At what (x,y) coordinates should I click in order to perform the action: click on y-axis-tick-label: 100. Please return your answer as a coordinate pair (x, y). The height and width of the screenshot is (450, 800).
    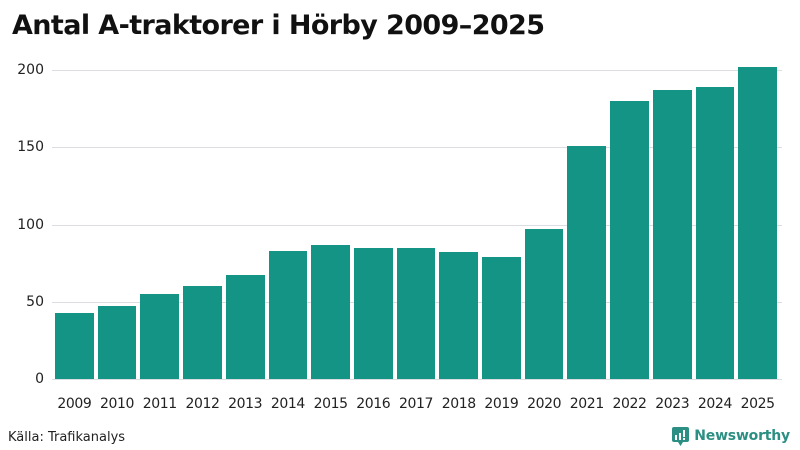
    Looking at the image, I should click on (30, 224).